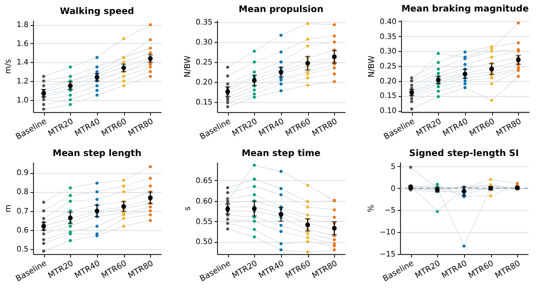 Image resolution: width=550 pixels, height=305 pixels. I want to click on chart-title: Mean step time, so click(281, 154).